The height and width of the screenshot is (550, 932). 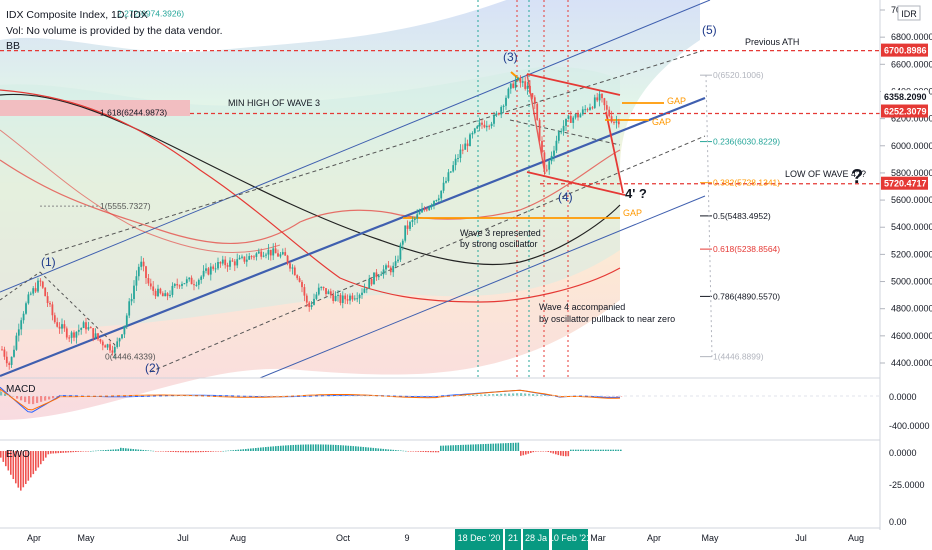 I want to click on wave-5-label: (5), so click(x=709, y=30).